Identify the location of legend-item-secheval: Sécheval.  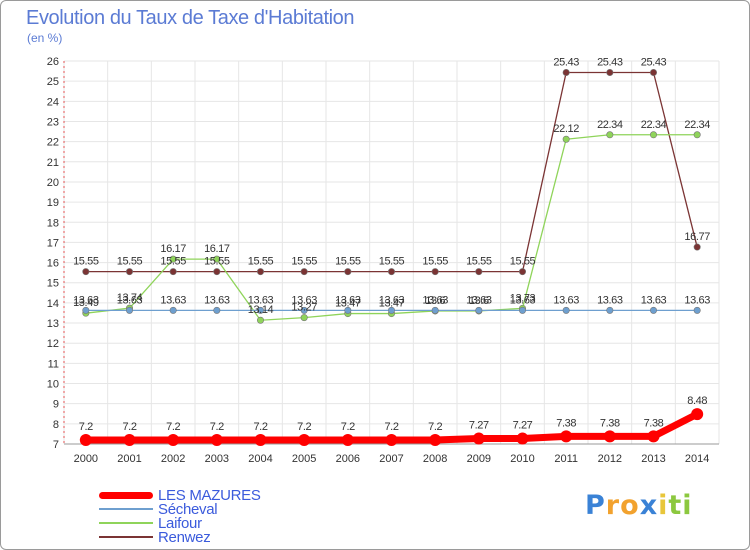
(158, 509).